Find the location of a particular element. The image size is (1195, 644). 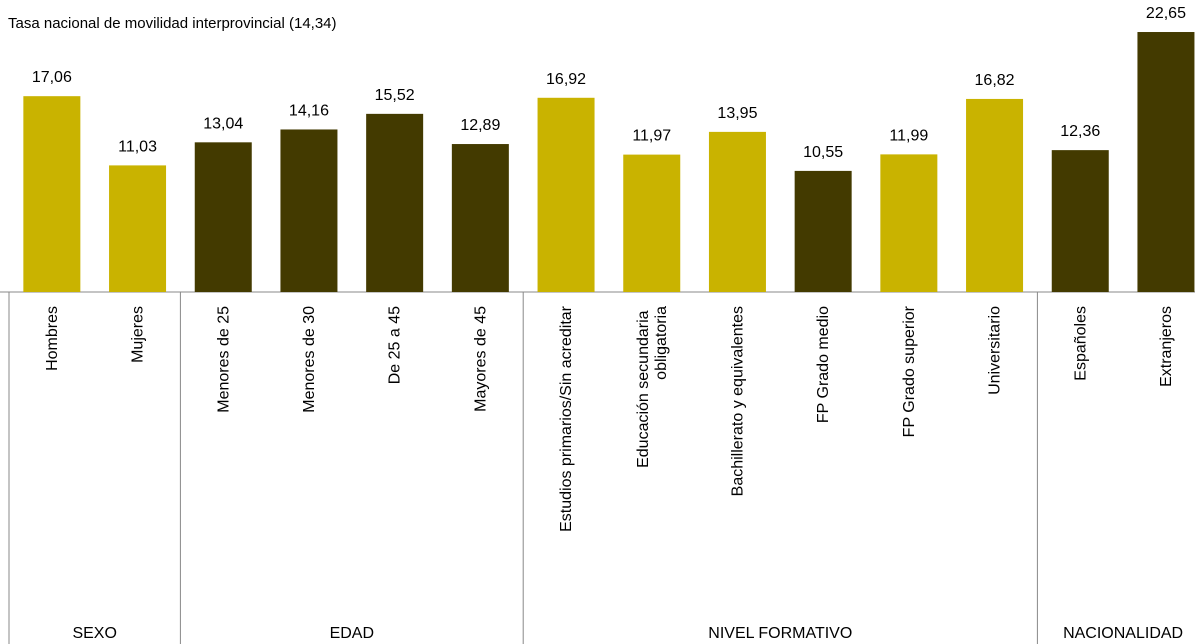

value-label: 15,52 is located at coordinates (395, 95).